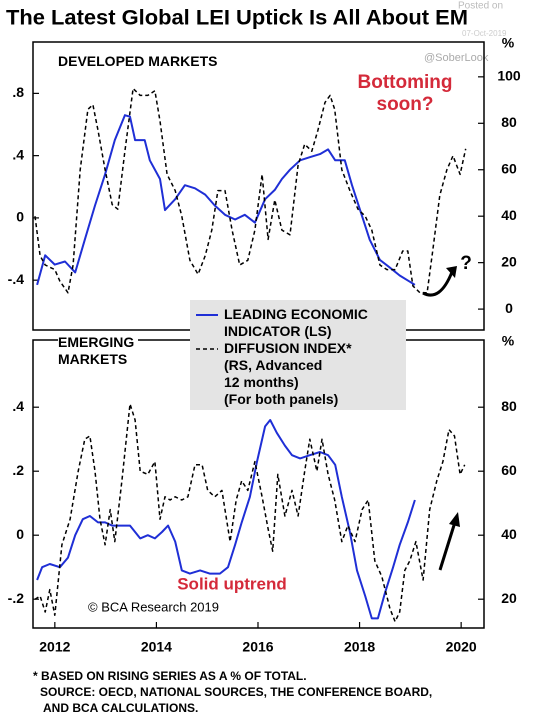 The height and width of the screenshot is (721, 538). I want to click on x-tick-label: 2020, so click(461, 647).